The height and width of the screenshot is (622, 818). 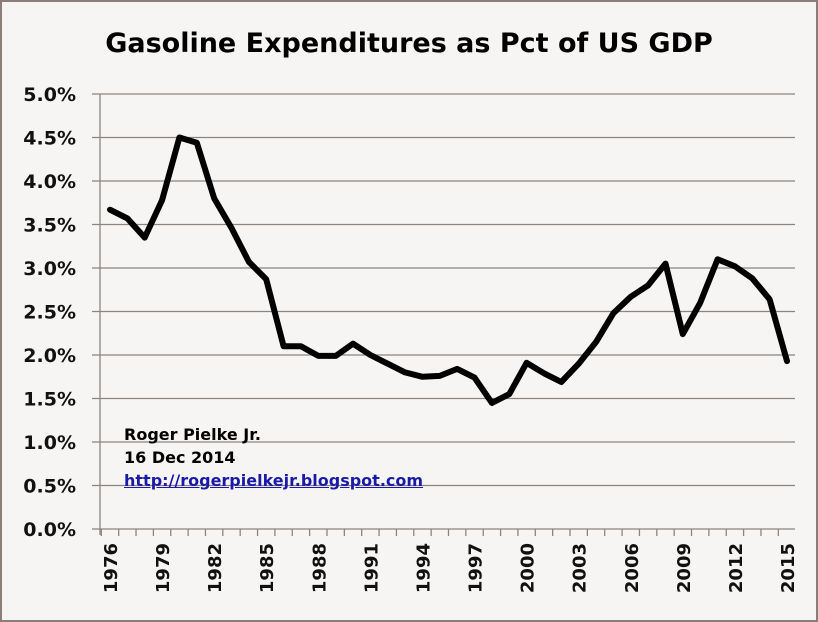 I want to click on blog-link: http://rogerpielkejr.blogspot.com, so click(x=274, y=480).